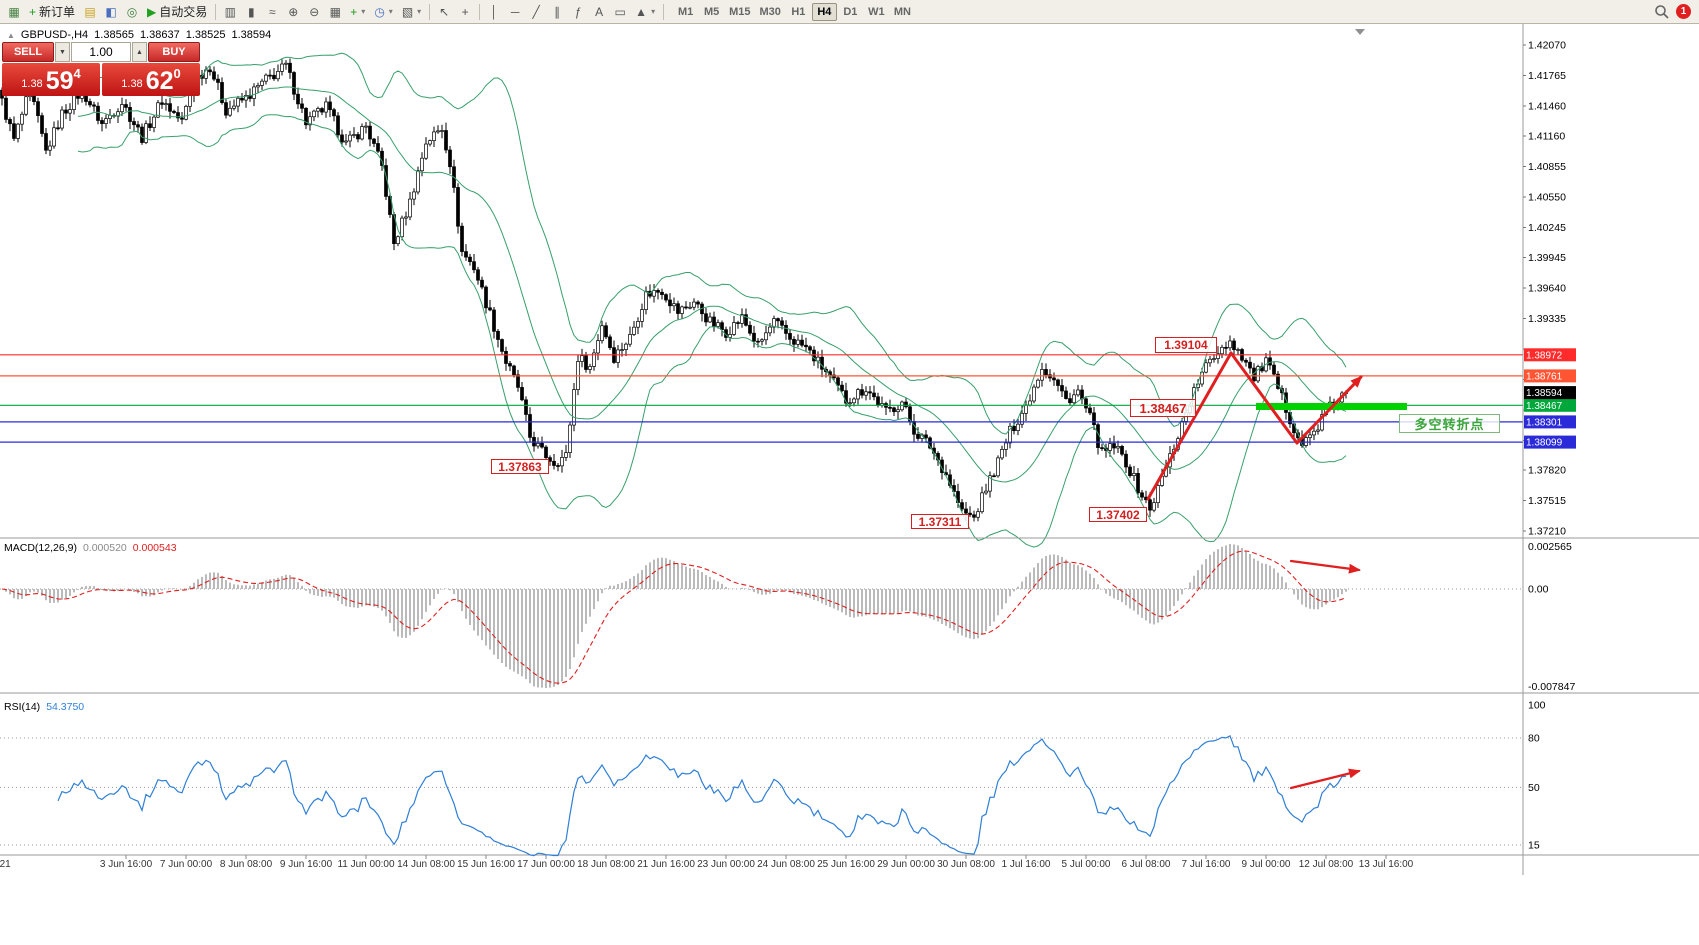 The height and width of the screenshot is (945, 1699). I want to click on shapes-button: ▲ ▾, so click(645, 12).